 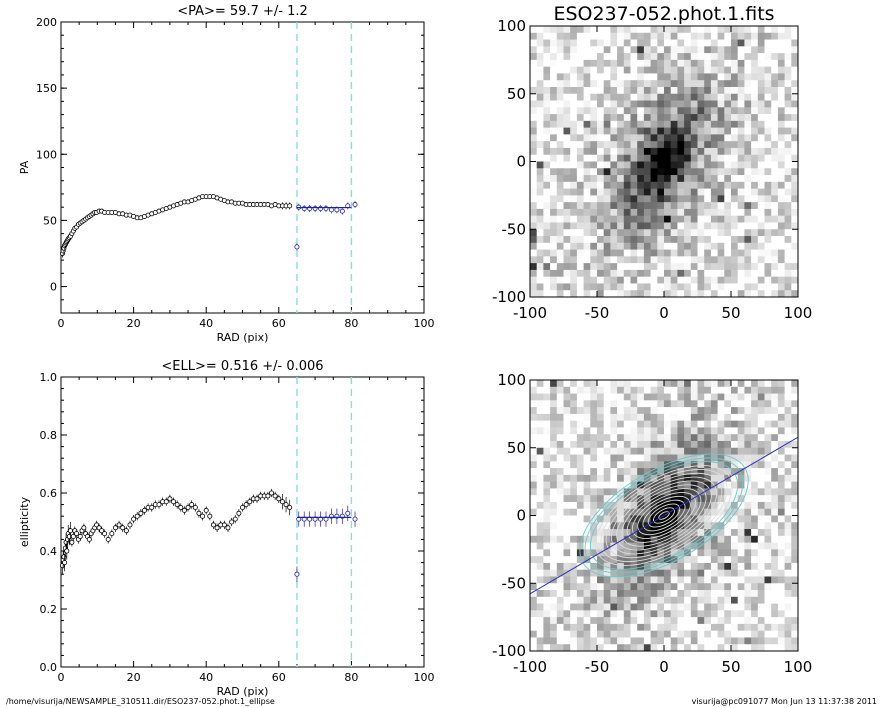 I want to click on ell-xtick-label: 60, so click(x=279, y=677).